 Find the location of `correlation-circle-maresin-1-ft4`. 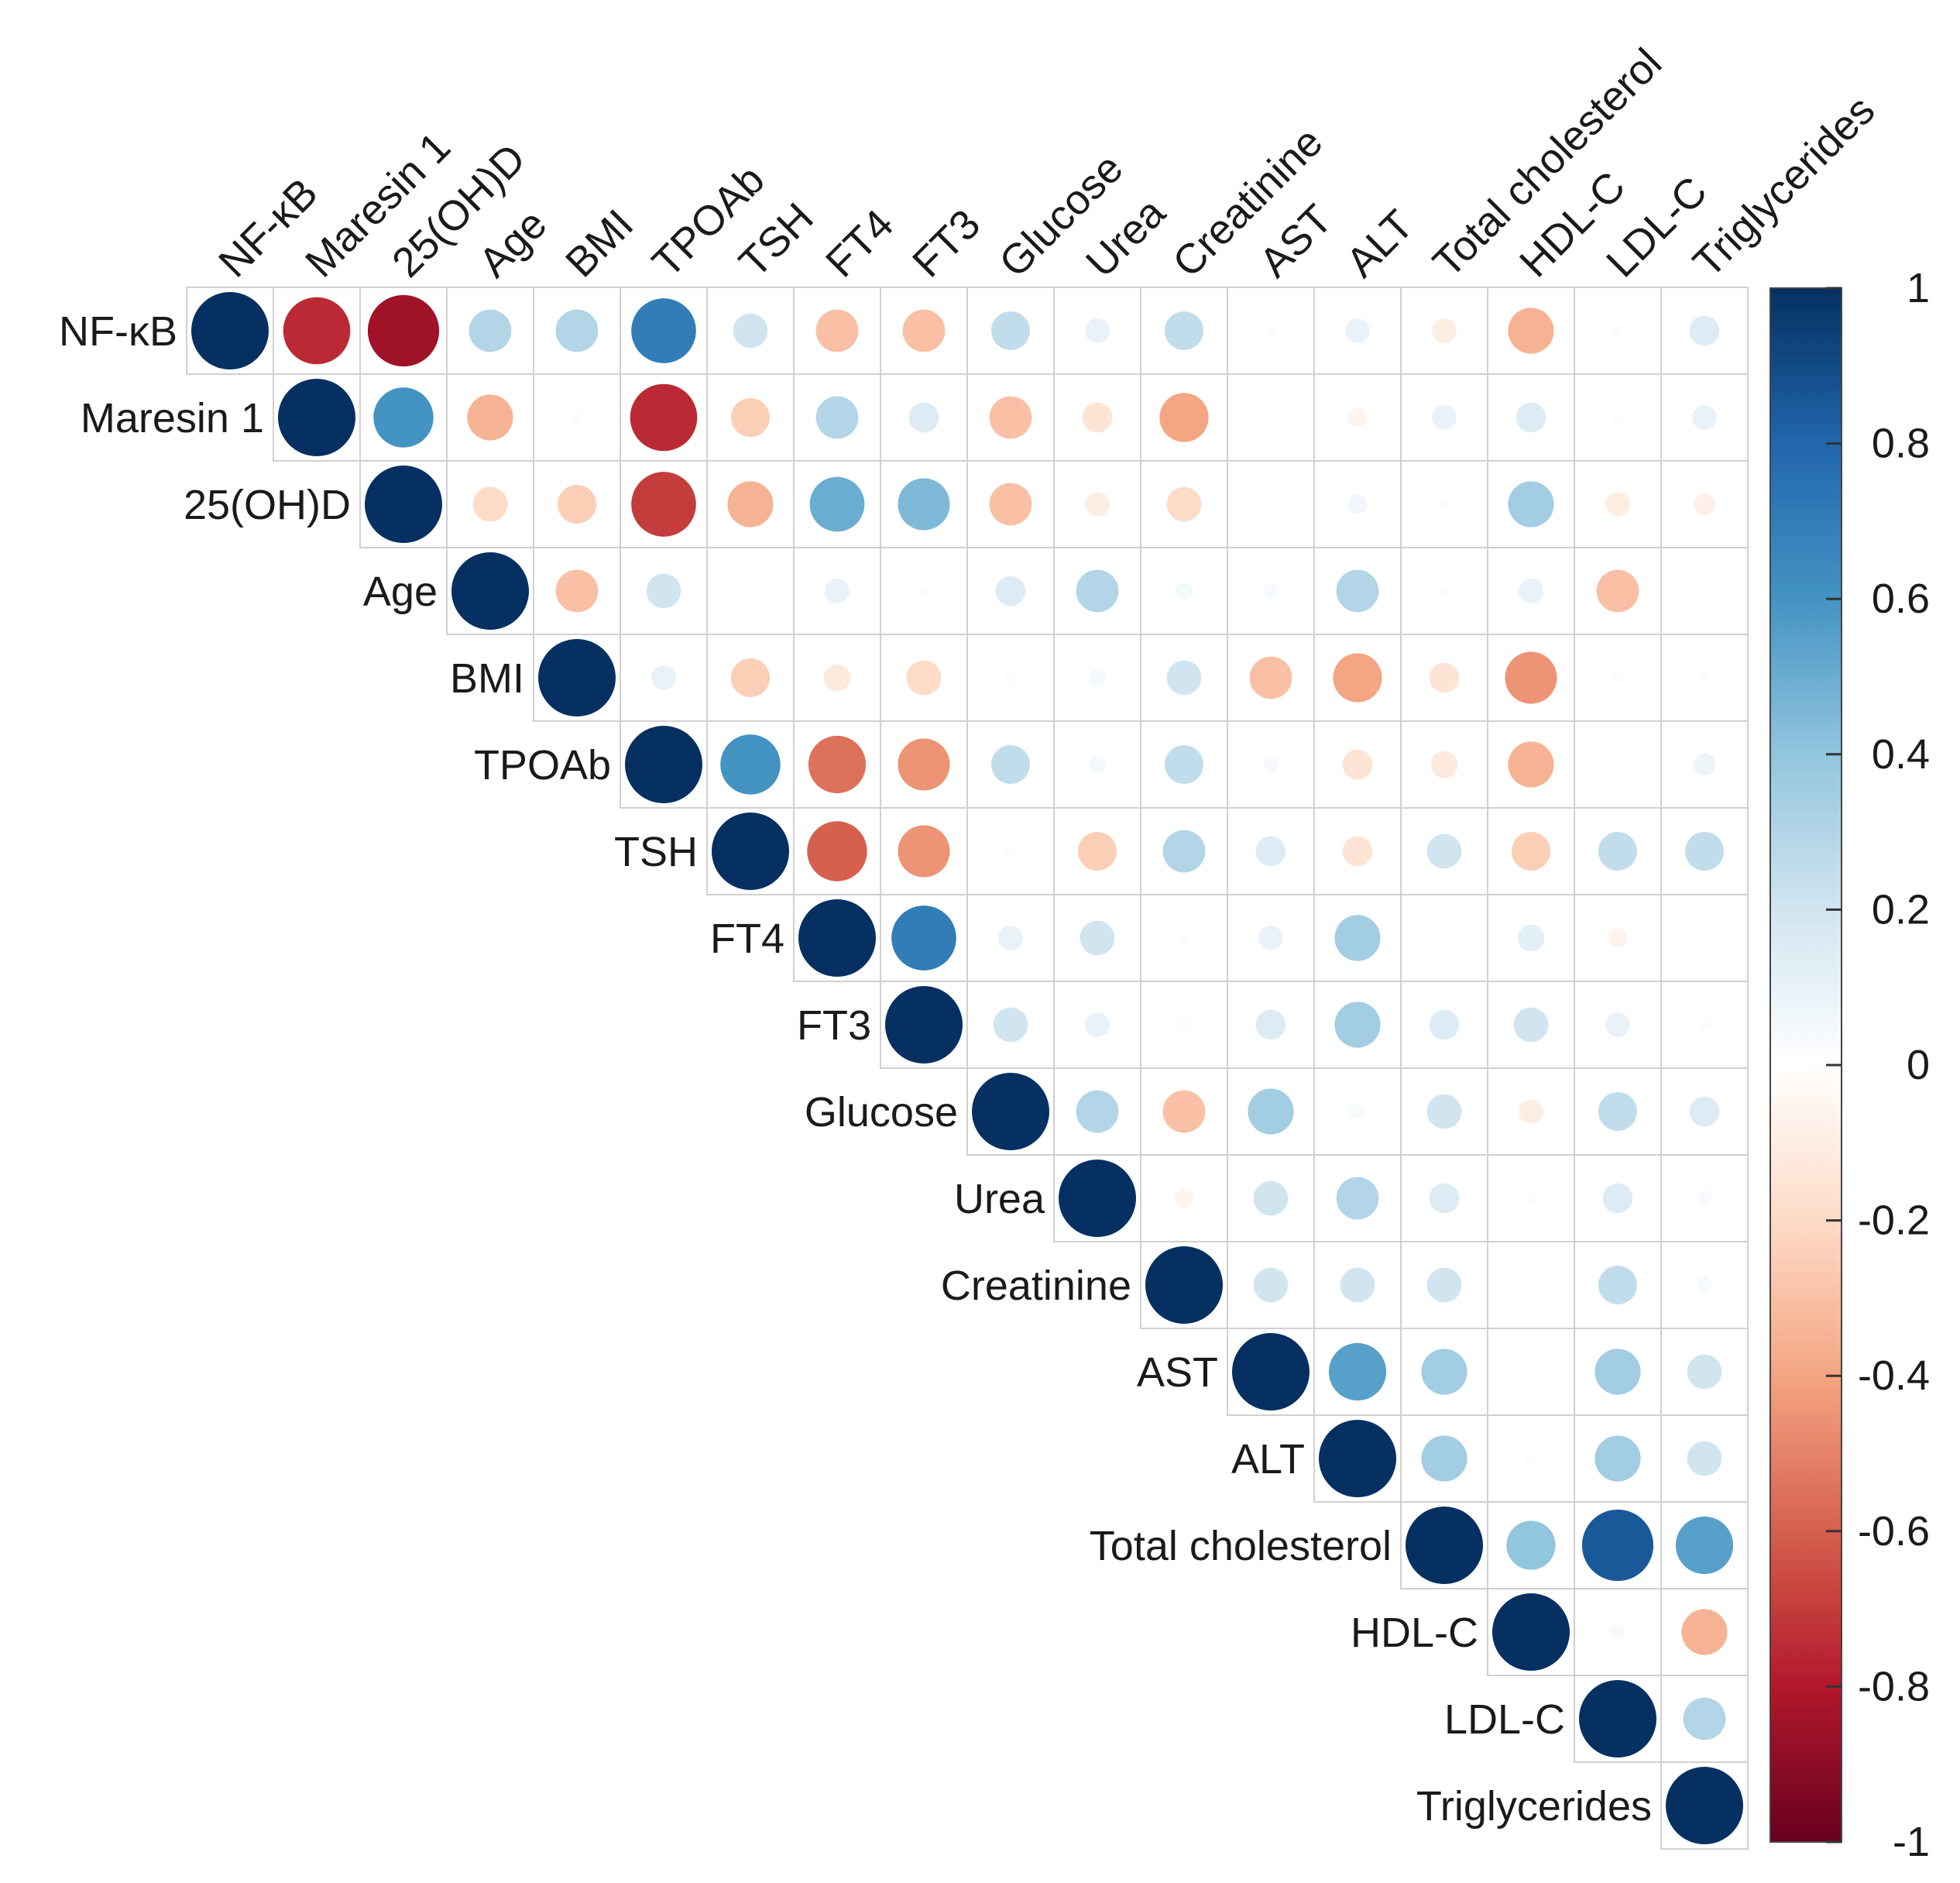

correlation-circle-maresin-1-ft4 is located at coordinates (837, 417).